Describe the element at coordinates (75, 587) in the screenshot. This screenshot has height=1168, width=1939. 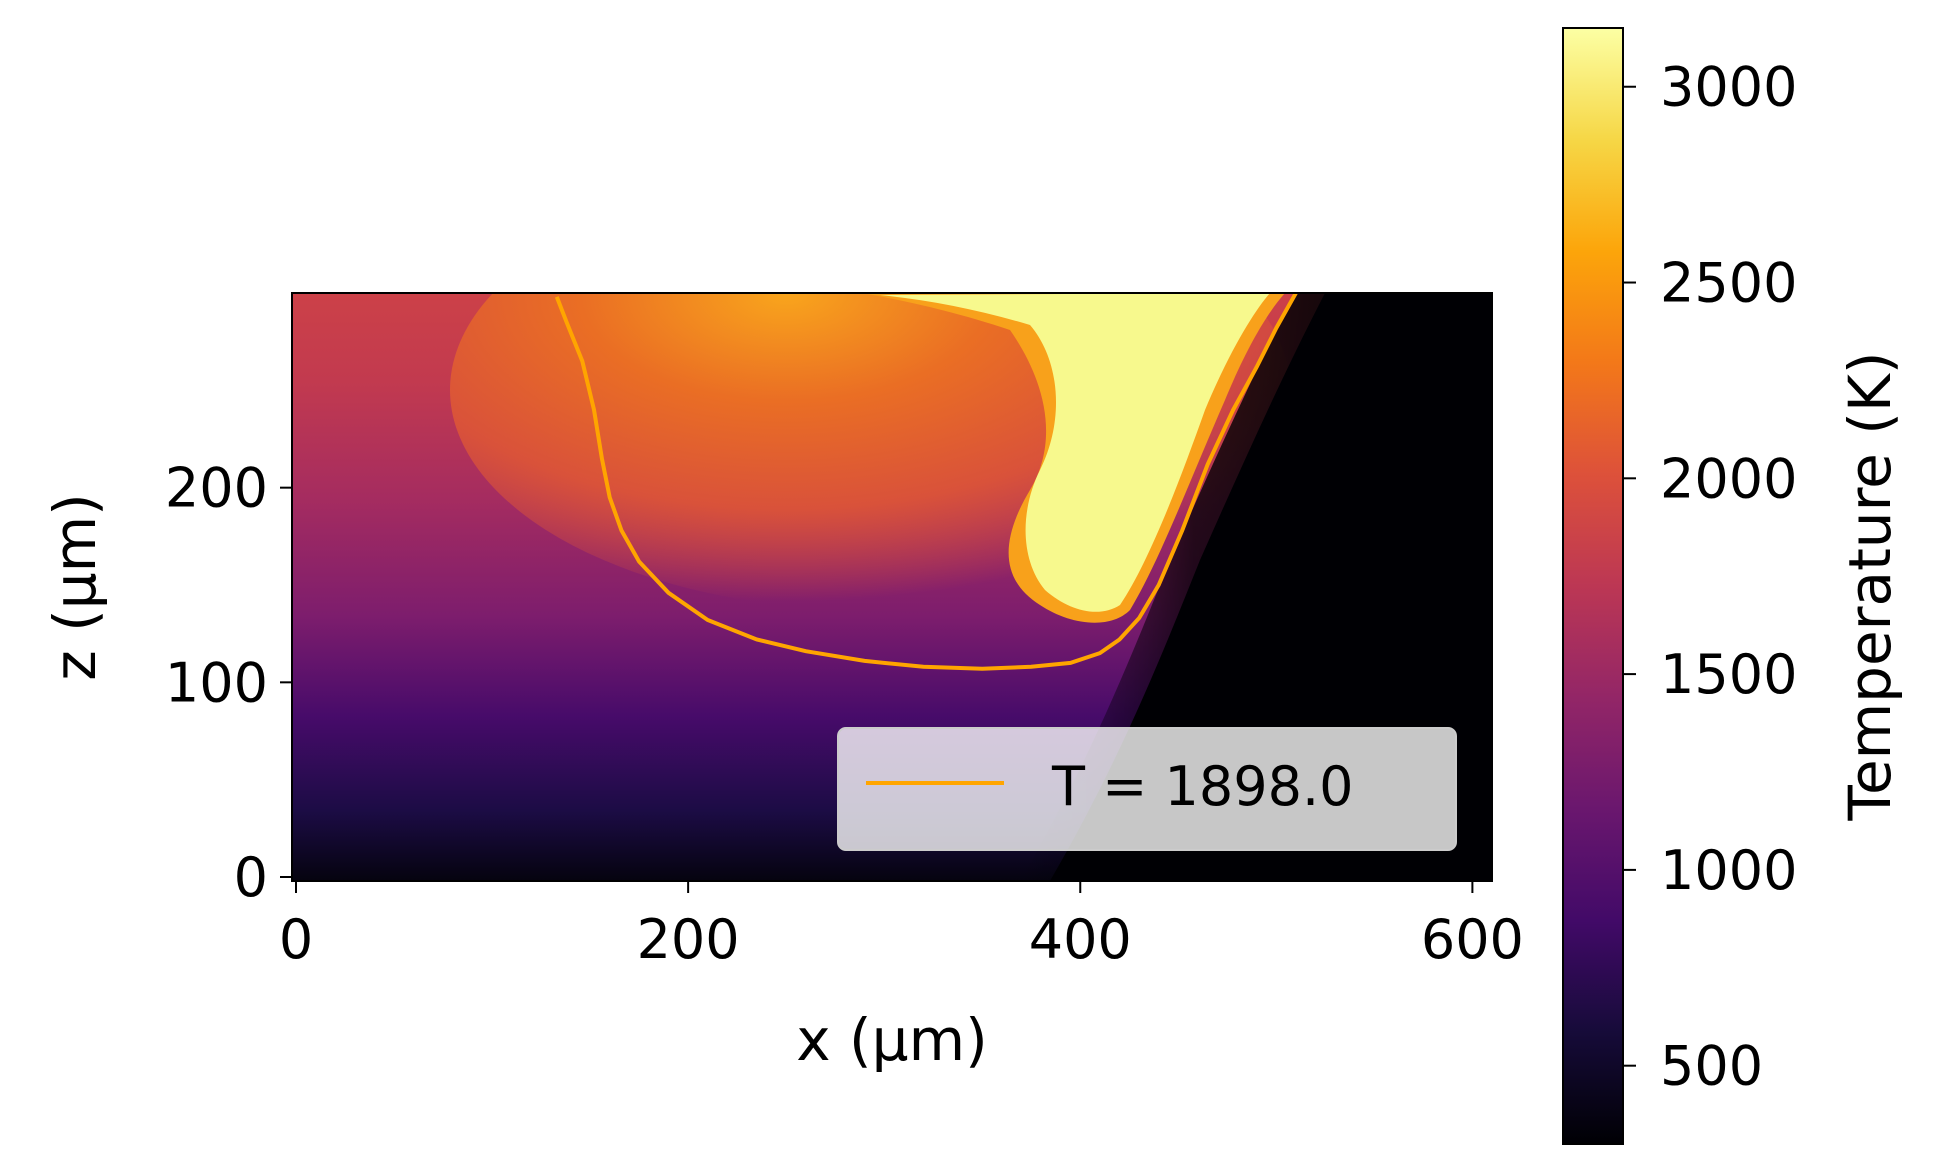
I see `y-axis-label: z (μm)` at that location.